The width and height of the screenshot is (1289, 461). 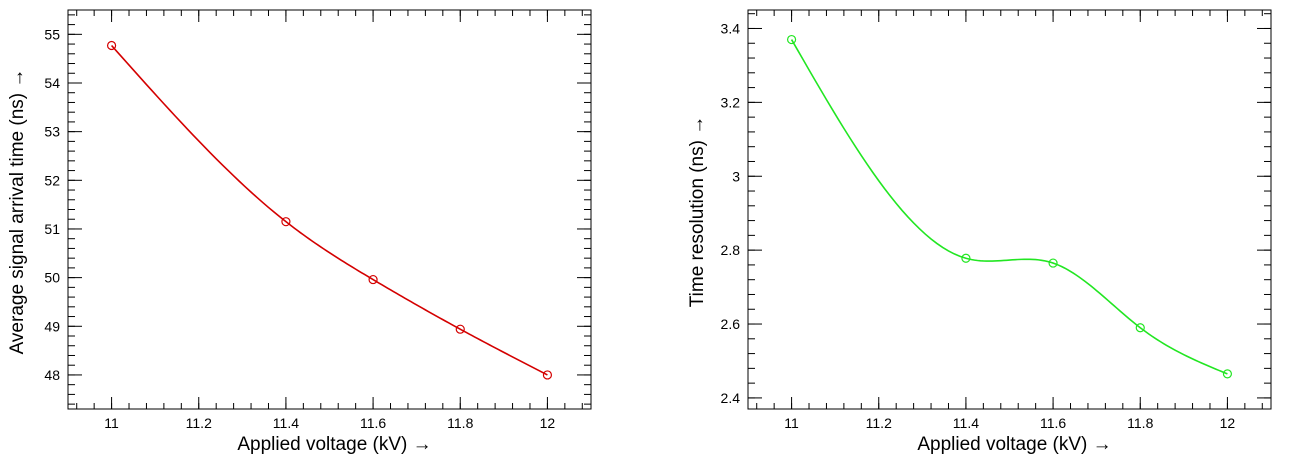 I want to click on y-tick-label: 2.6, so click(x=731, y=324).